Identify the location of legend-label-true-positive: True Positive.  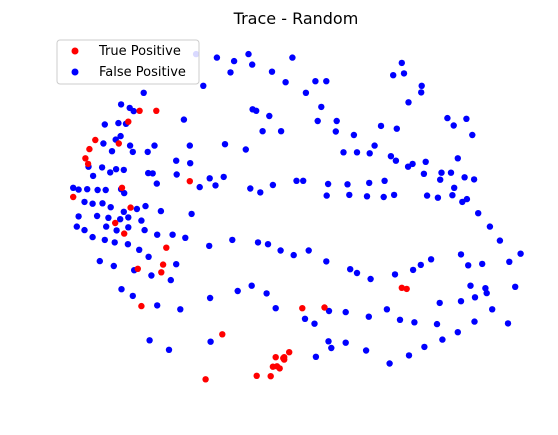
(139, 51).